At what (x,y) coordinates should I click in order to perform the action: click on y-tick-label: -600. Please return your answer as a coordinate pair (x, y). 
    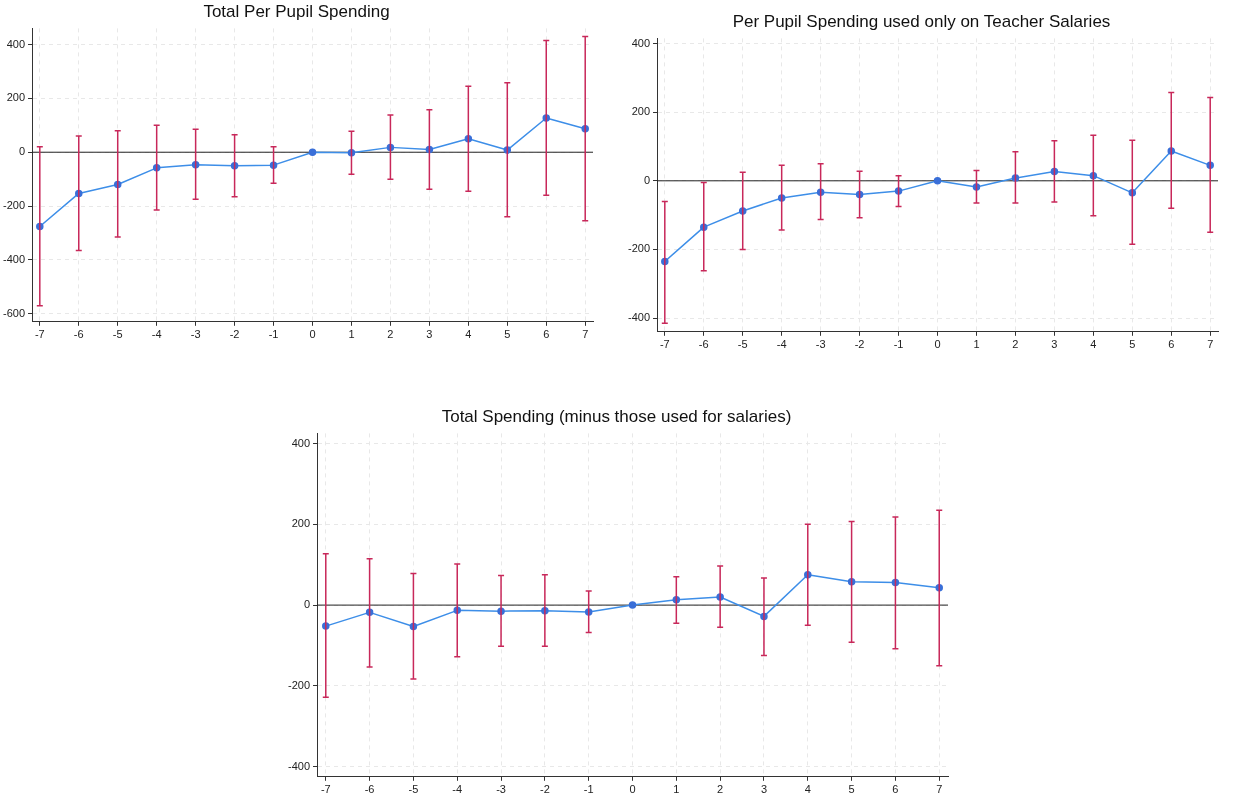
    Looking at the image, I should click on (14, 312).